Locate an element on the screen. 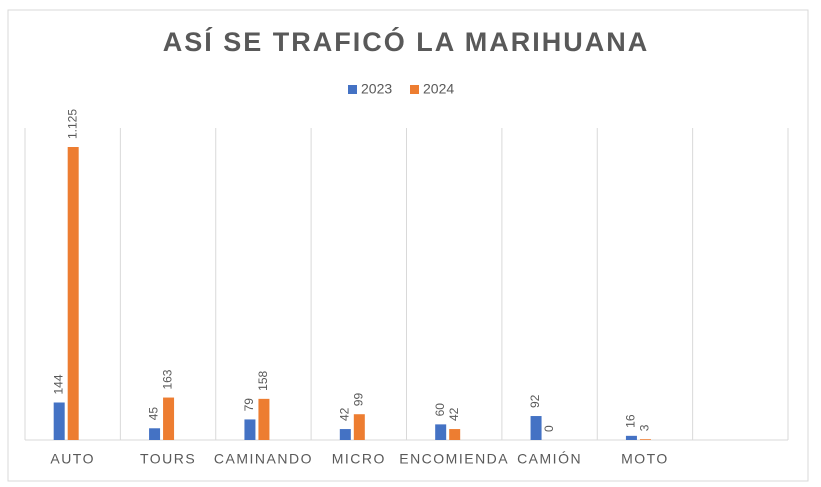 The width and height of the screenshot is (821, 487). x-tick-label: MOTO is located at coordinates (645, 459).